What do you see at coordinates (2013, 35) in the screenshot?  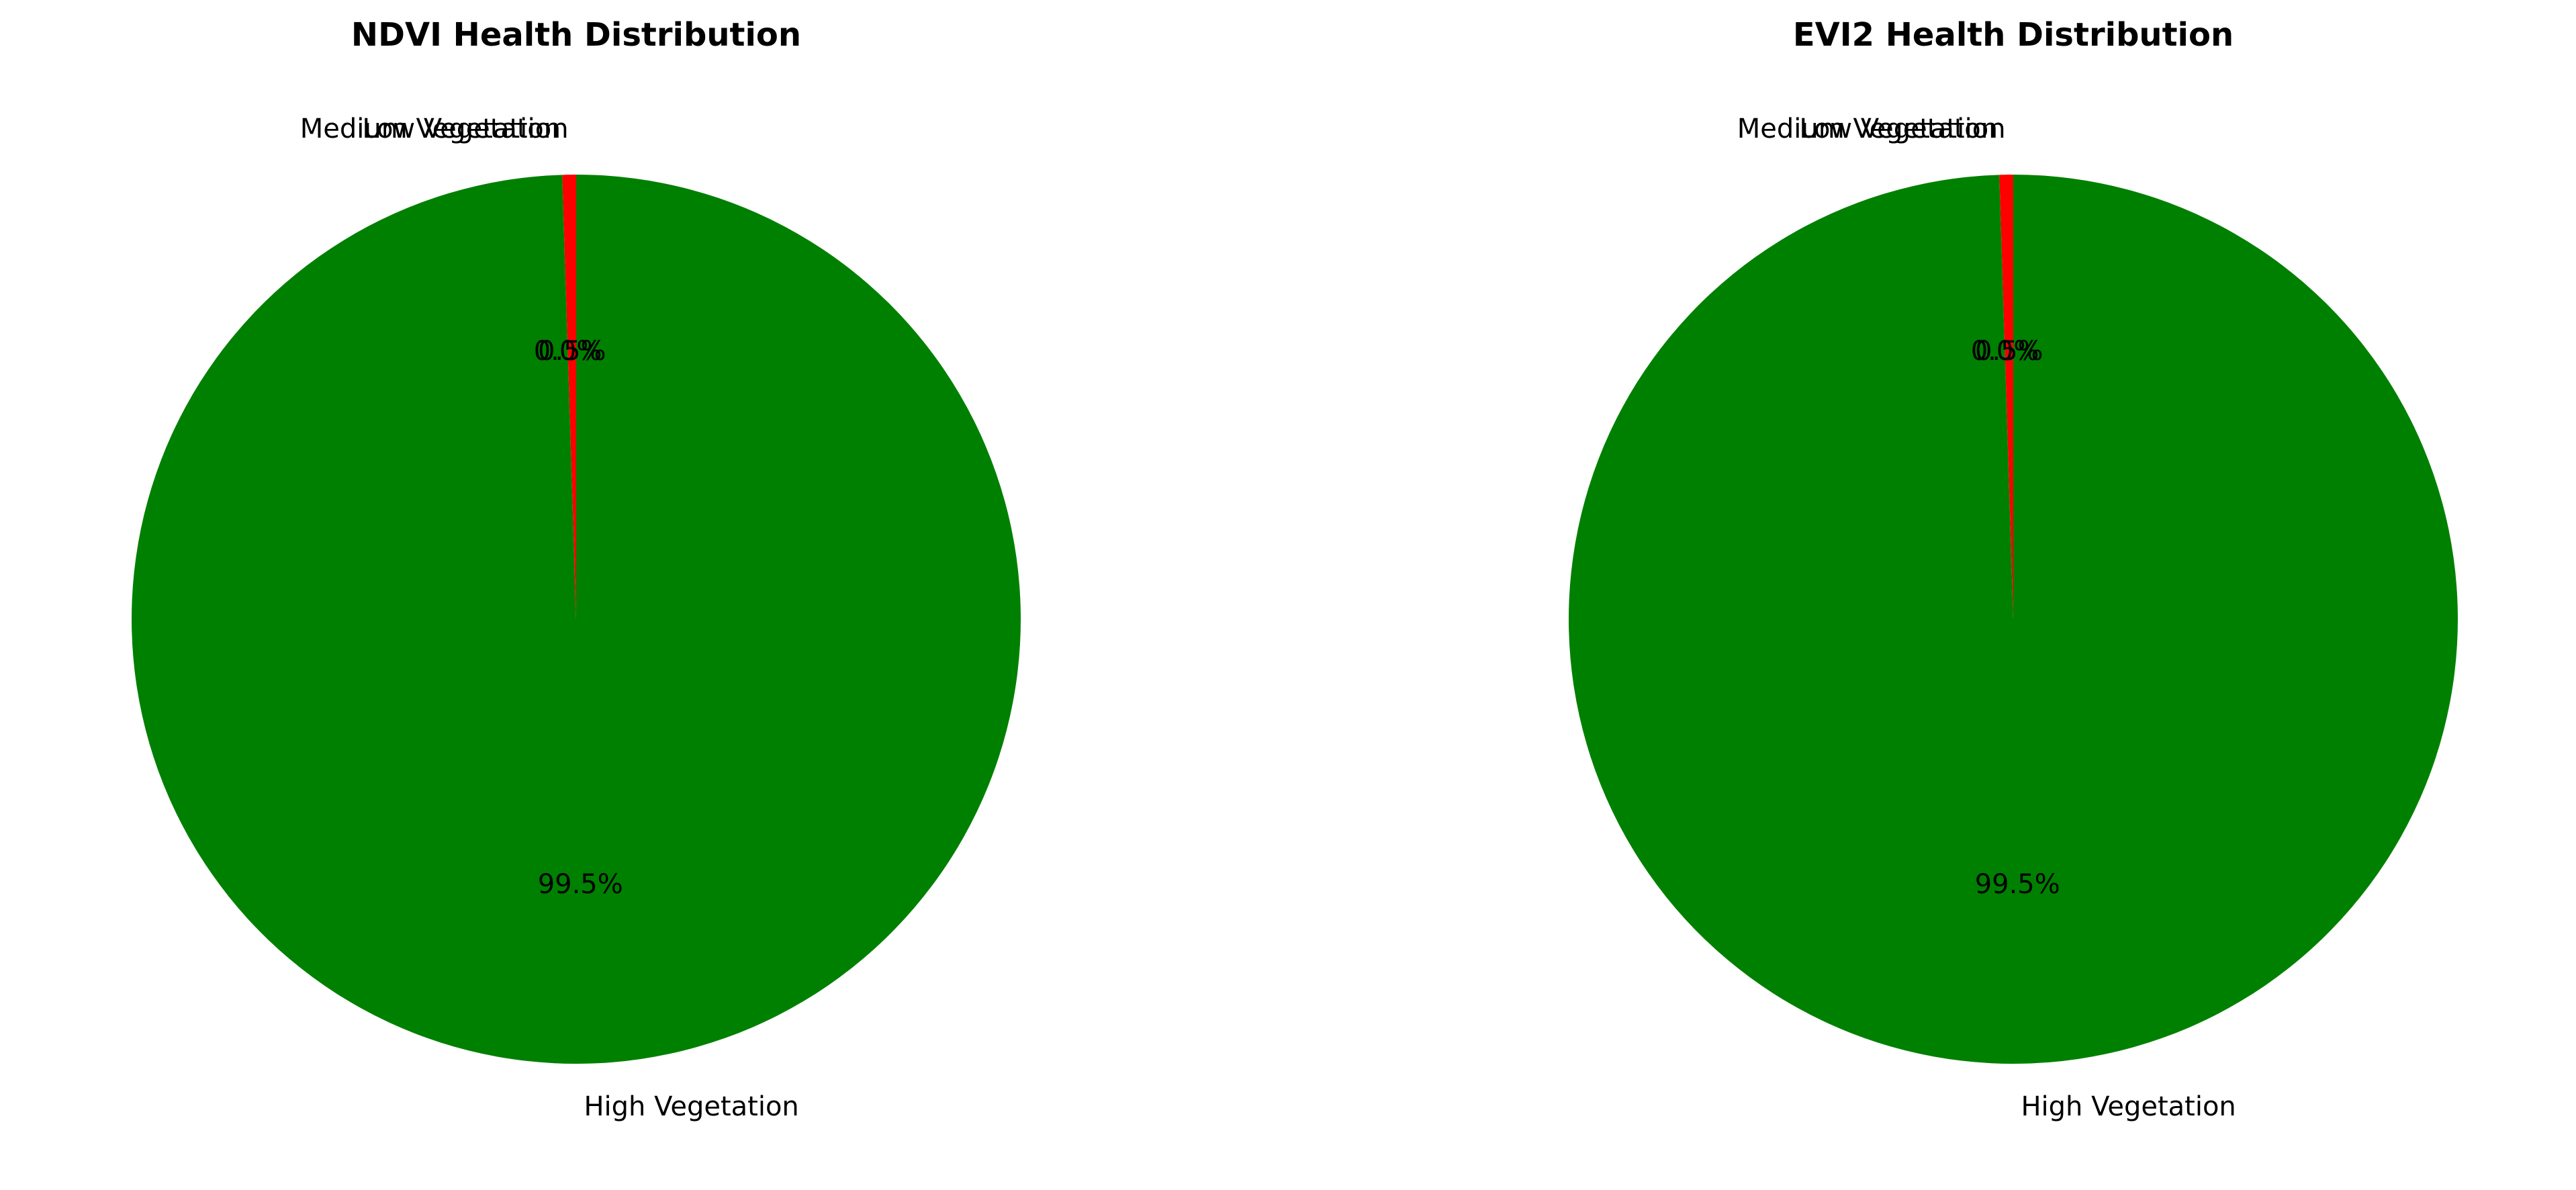 I see `chart-title: EVI2 Health Distribution` at bounding box center [2013, 35].